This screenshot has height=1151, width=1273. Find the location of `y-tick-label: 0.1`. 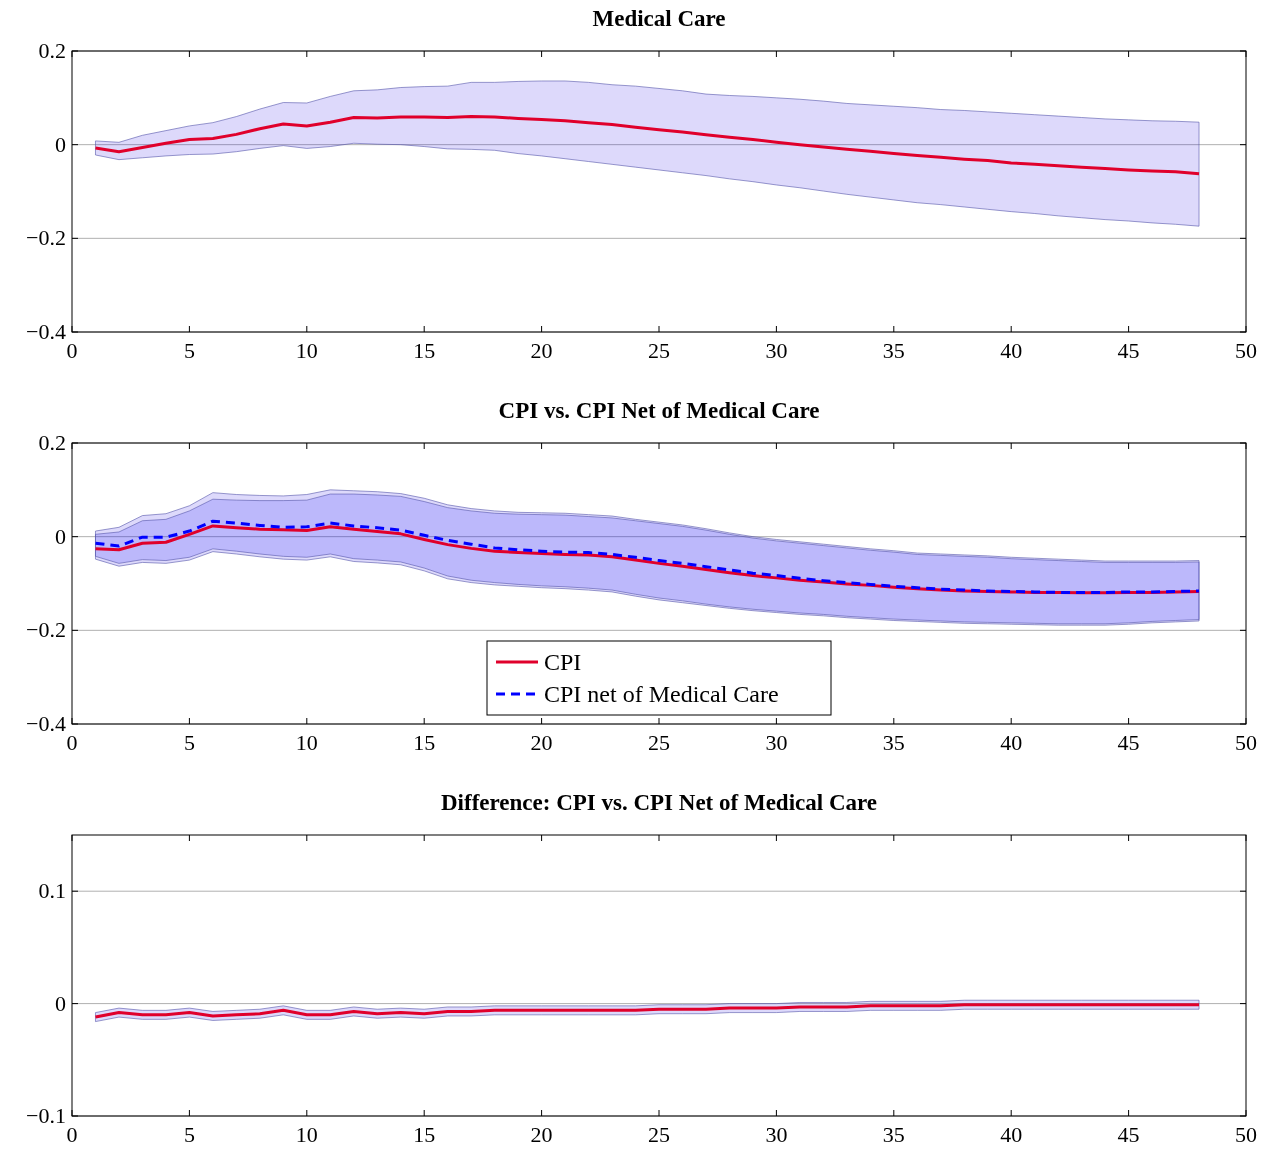

y-tick-label: 0.1 is located at coordinates (52, 891).